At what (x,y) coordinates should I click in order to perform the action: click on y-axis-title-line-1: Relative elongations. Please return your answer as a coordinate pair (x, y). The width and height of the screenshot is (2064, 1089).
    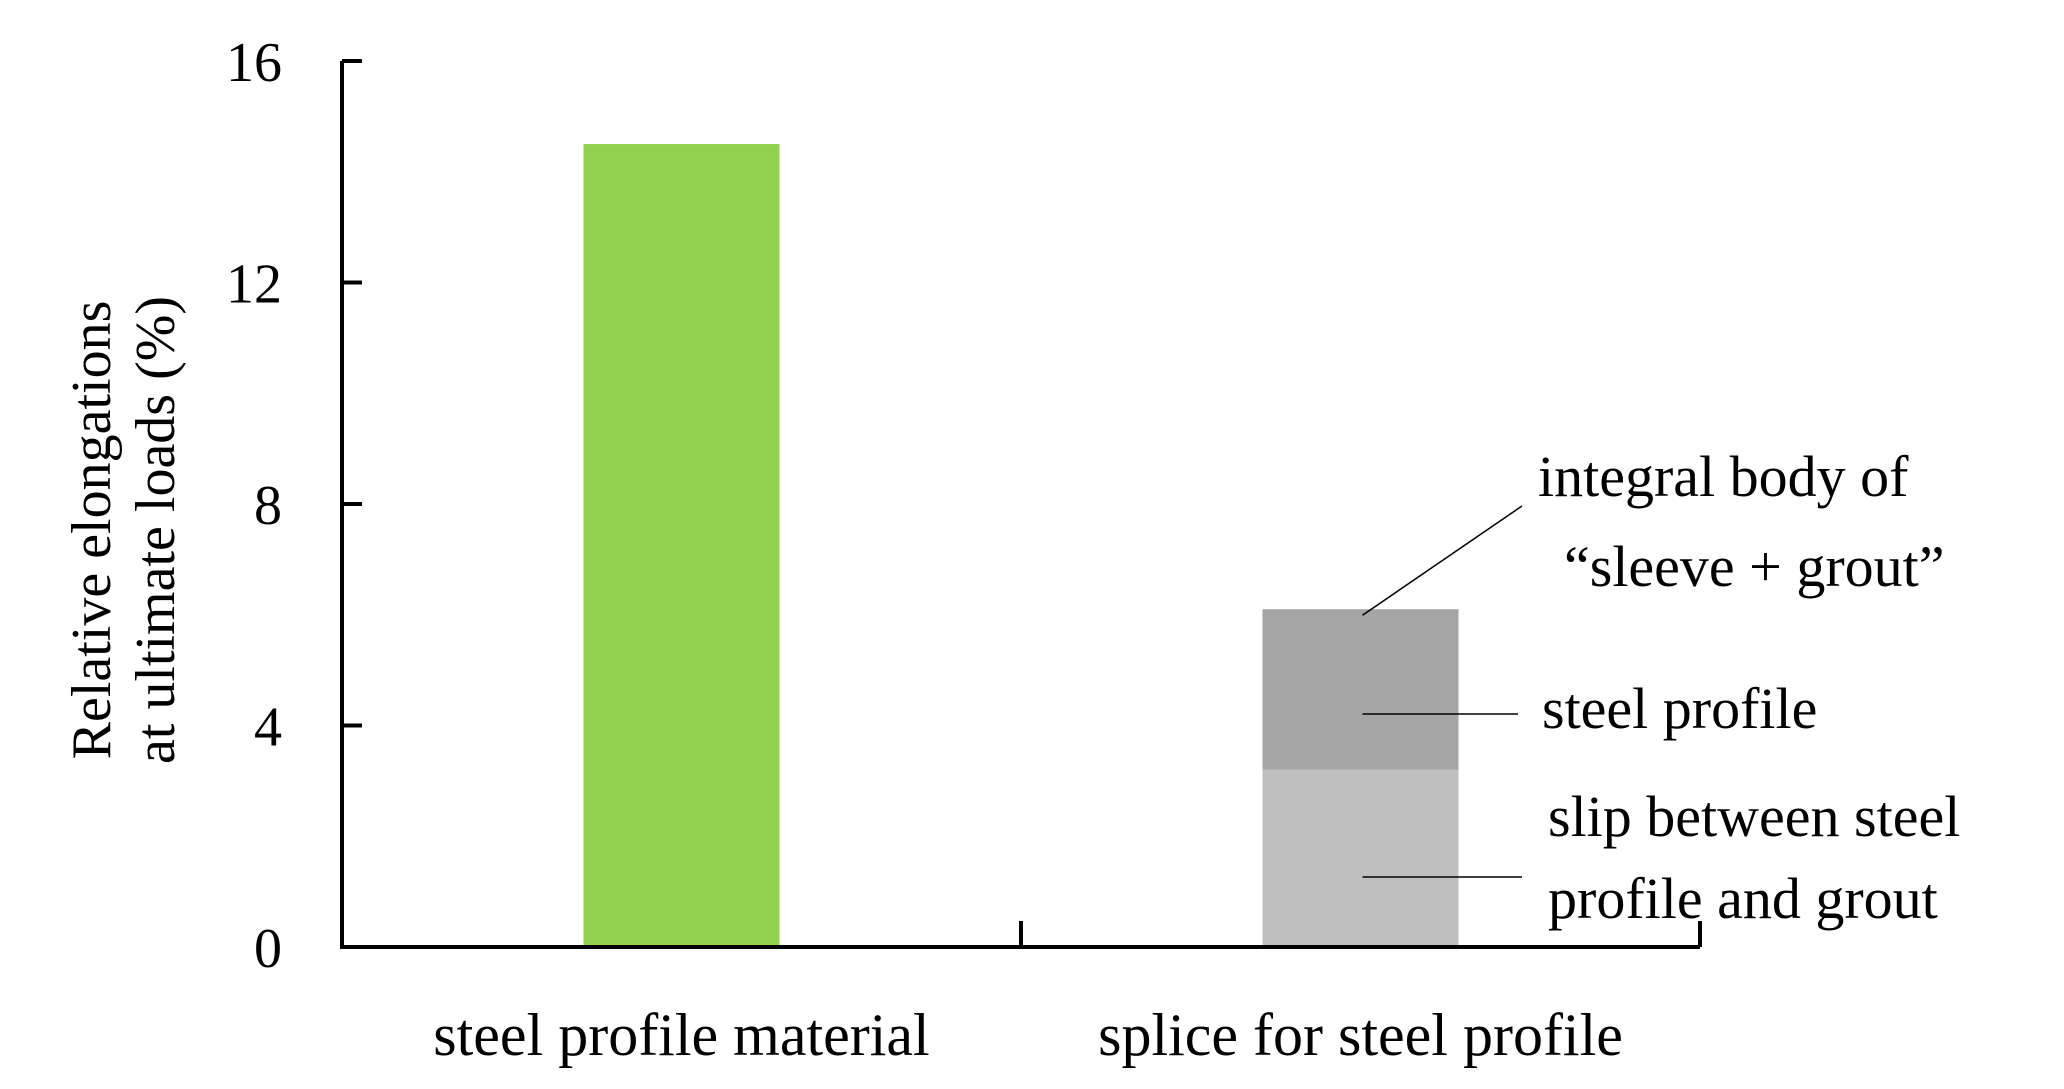
    Looking at the image, I should click on (92, 530).